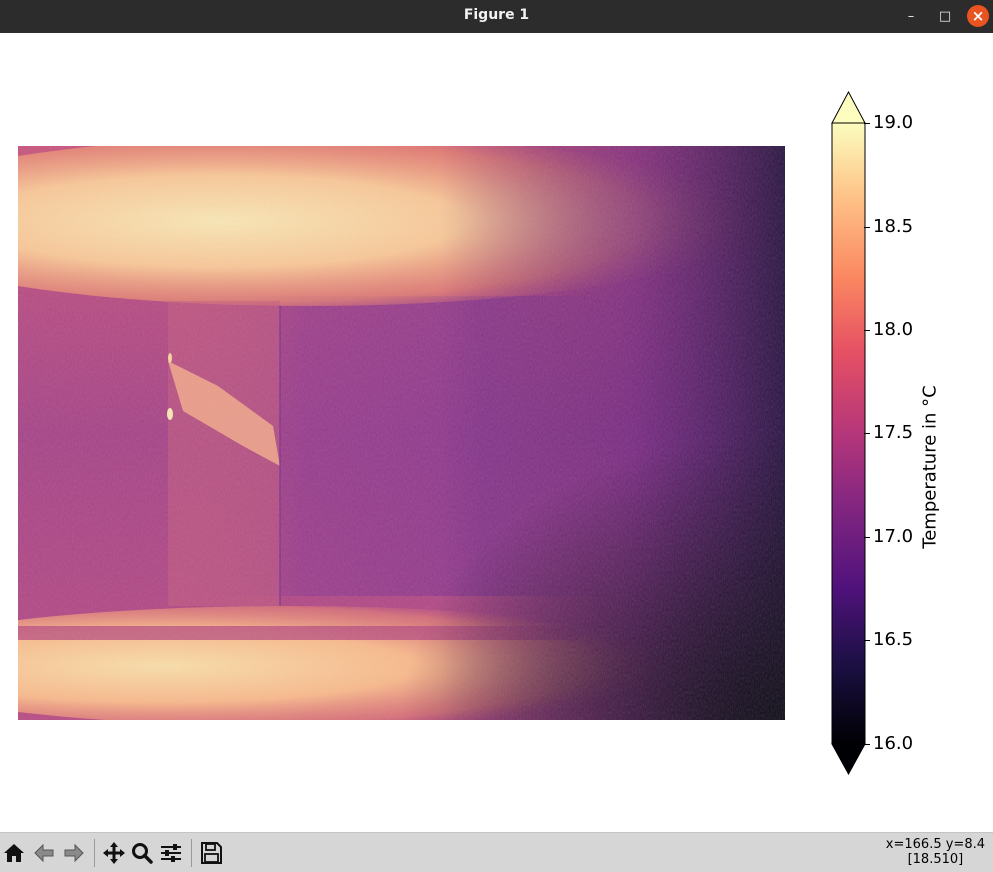  I want to click on pan-icon, so click(114, 853).